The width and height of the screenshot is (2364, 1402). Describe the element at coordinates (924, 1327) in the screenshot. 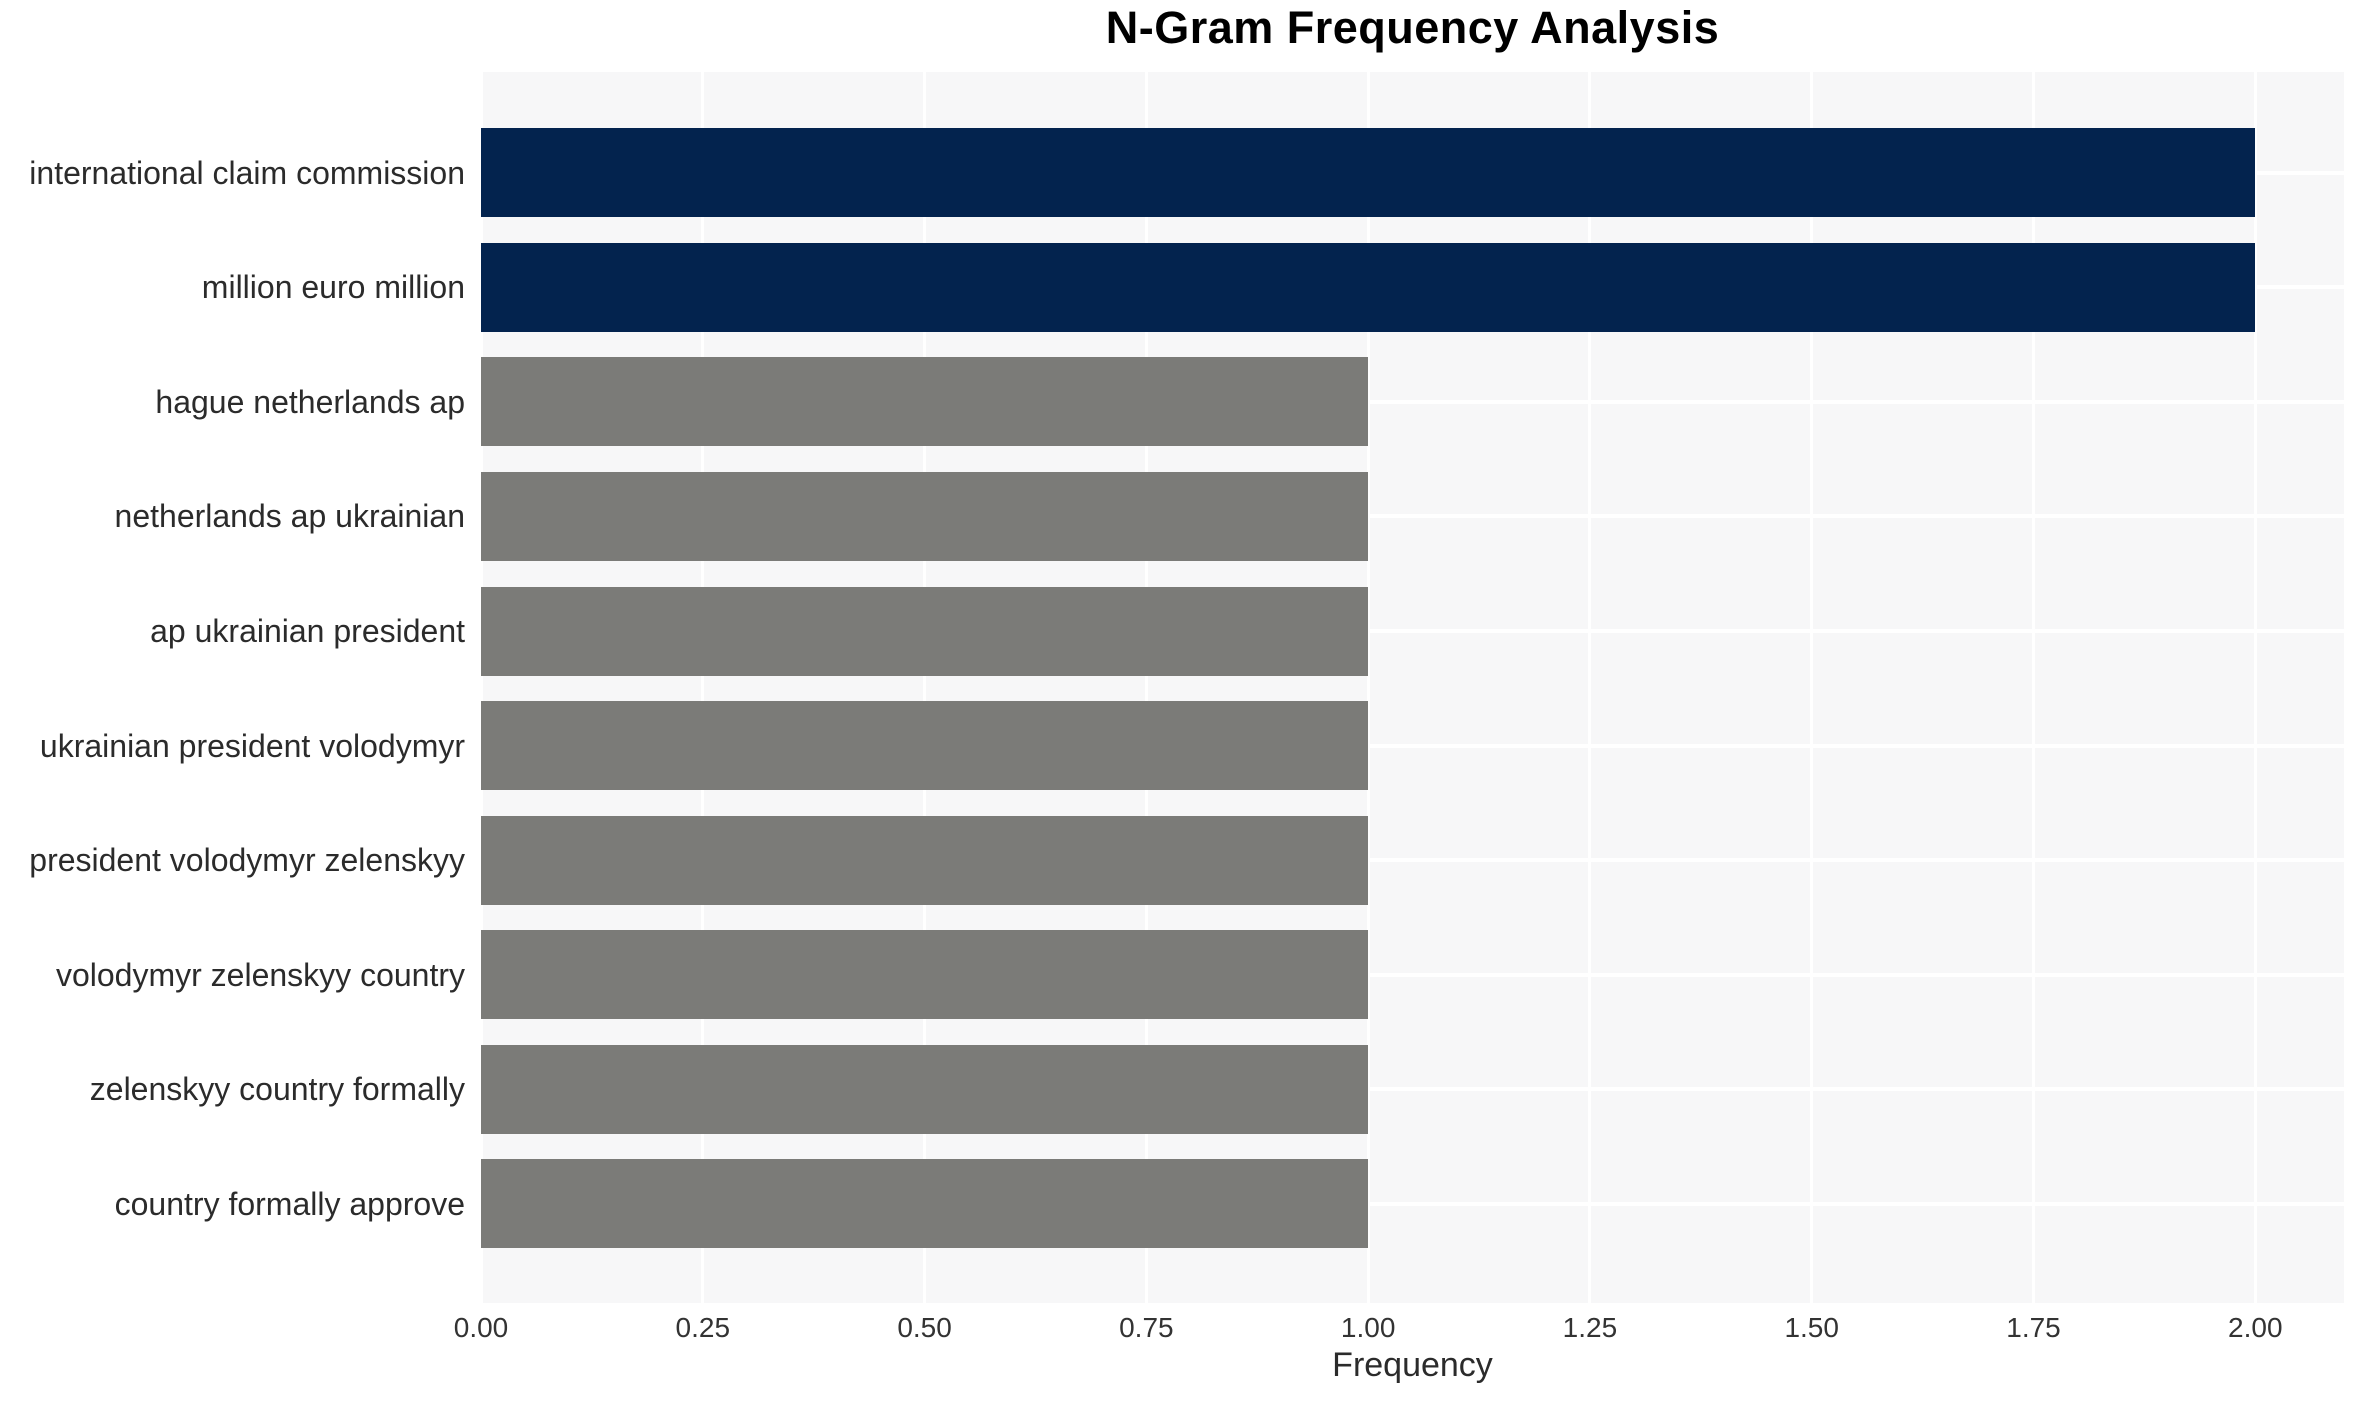

I see `x-tick-label: 0.50` at that location.